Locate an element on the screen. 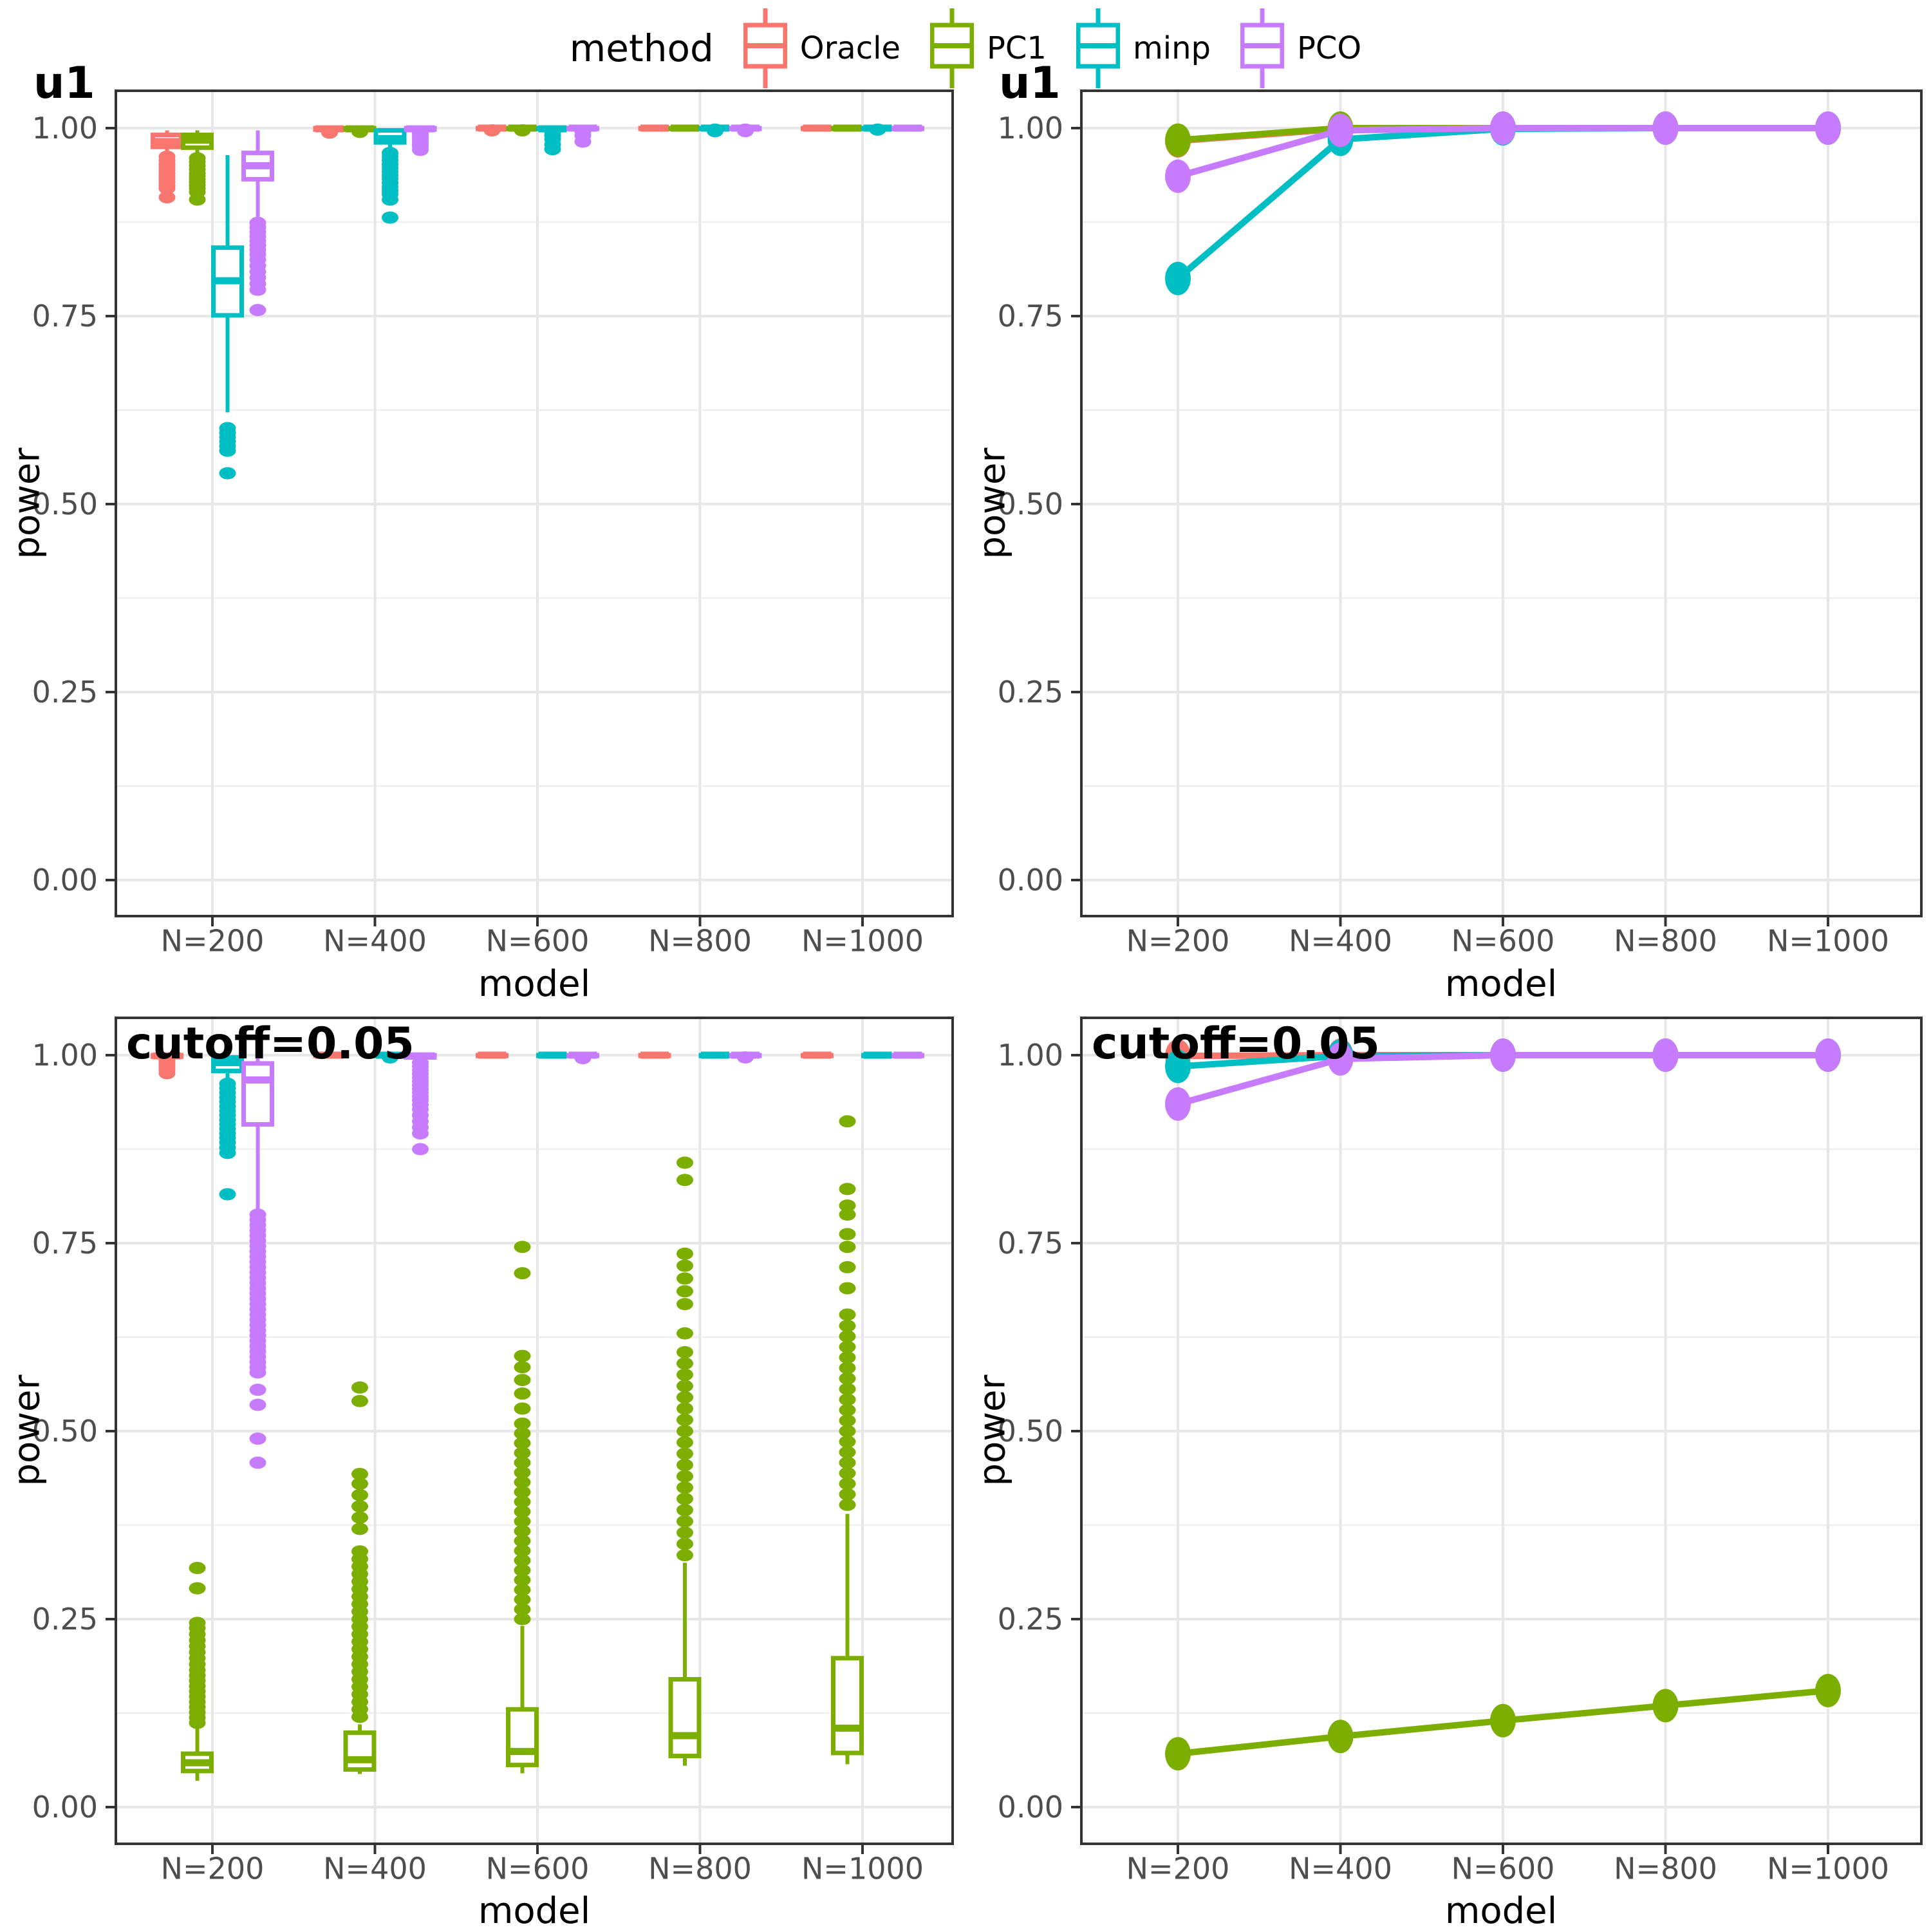 This screenshot has width=1931, height=1932. panel-tag-bottom-left: cutoff=0.05 is located at coordinates (270, 1043).